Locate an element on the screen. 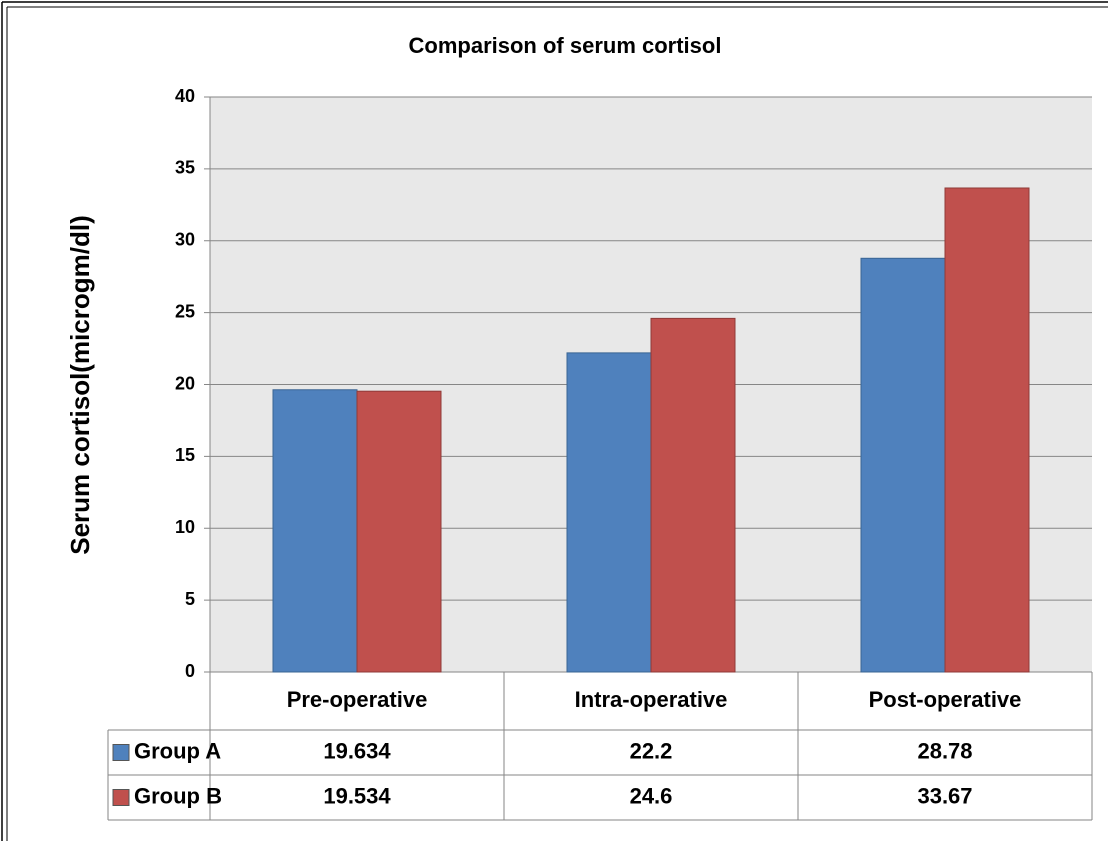 The image size is (1112, 841). y-tick-label: 25 is located at coordinates (185, 311).